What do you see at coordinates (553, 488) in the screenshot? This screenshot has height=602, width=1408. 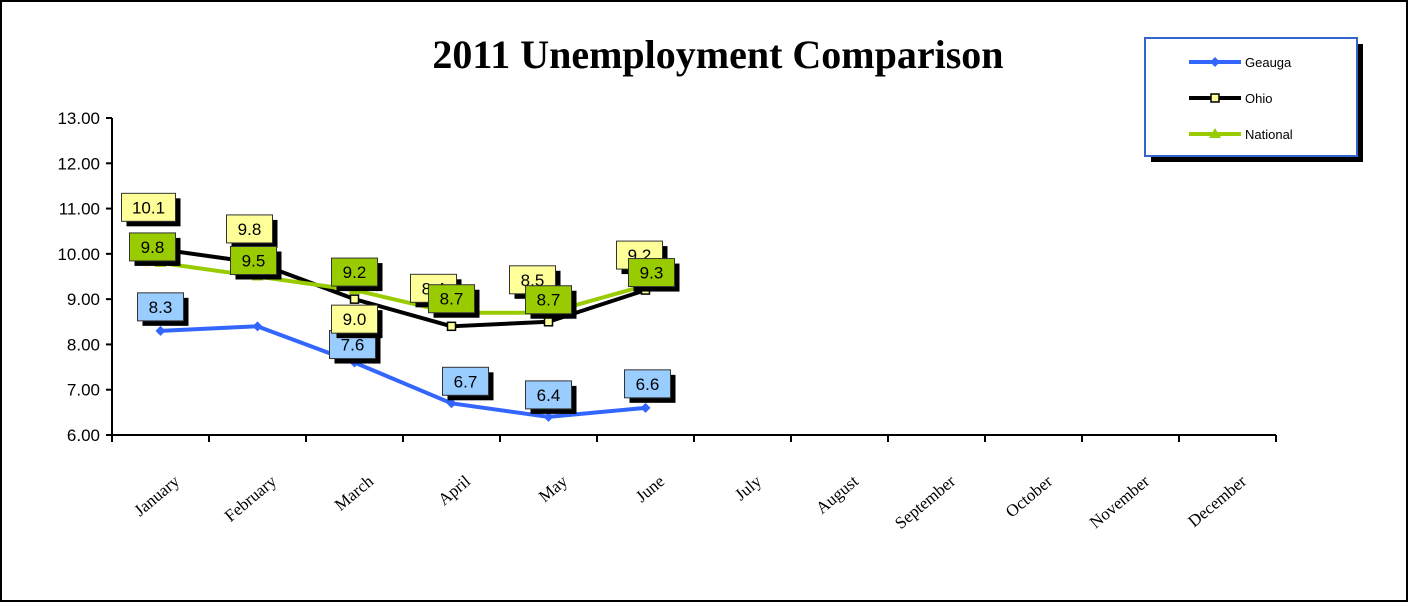 I see `x-tick-label: May` at bounding box center [553, 488].